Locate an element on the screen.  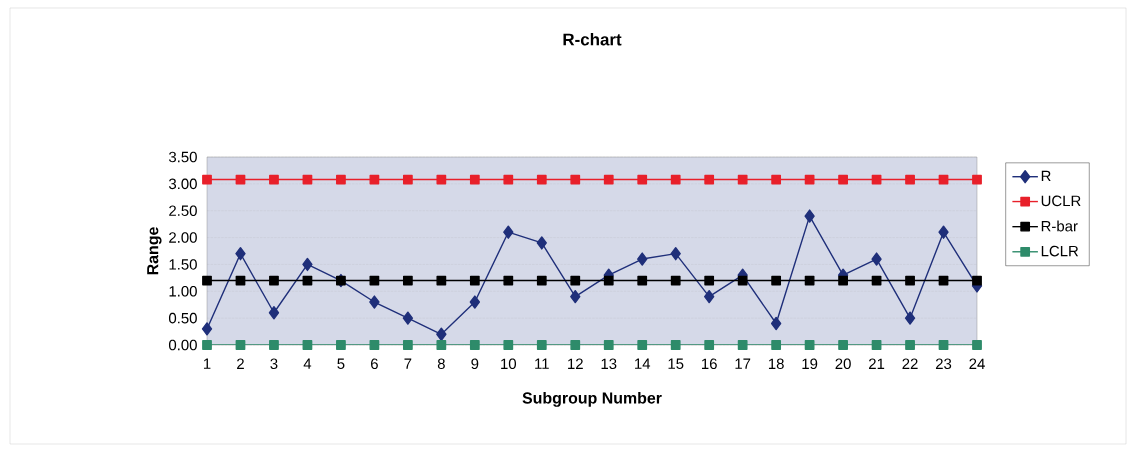
y-tick-label: 3.00 is located at coordinates (182, 184).